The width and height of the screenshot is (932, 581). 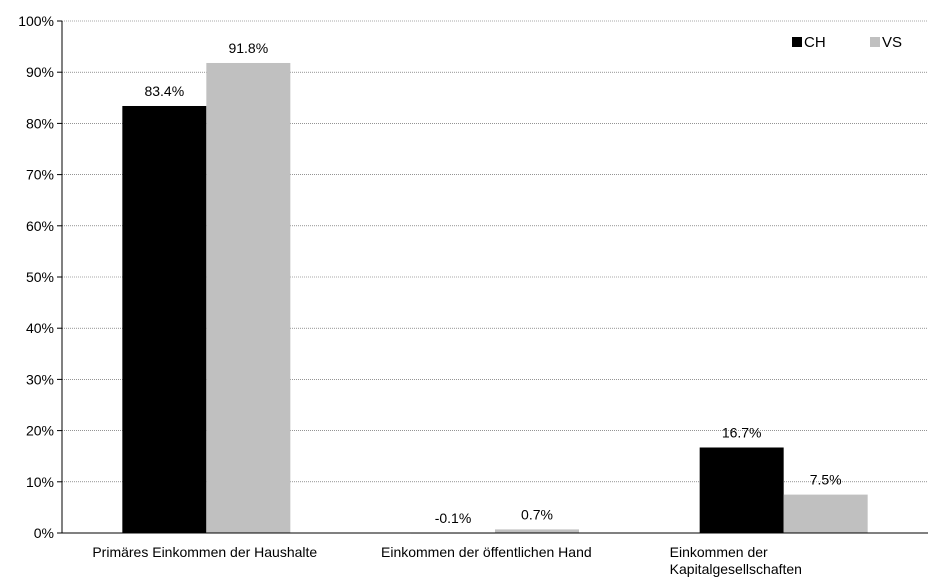 I want to click on data-label: 0.7%, so click(x=537, y=514).